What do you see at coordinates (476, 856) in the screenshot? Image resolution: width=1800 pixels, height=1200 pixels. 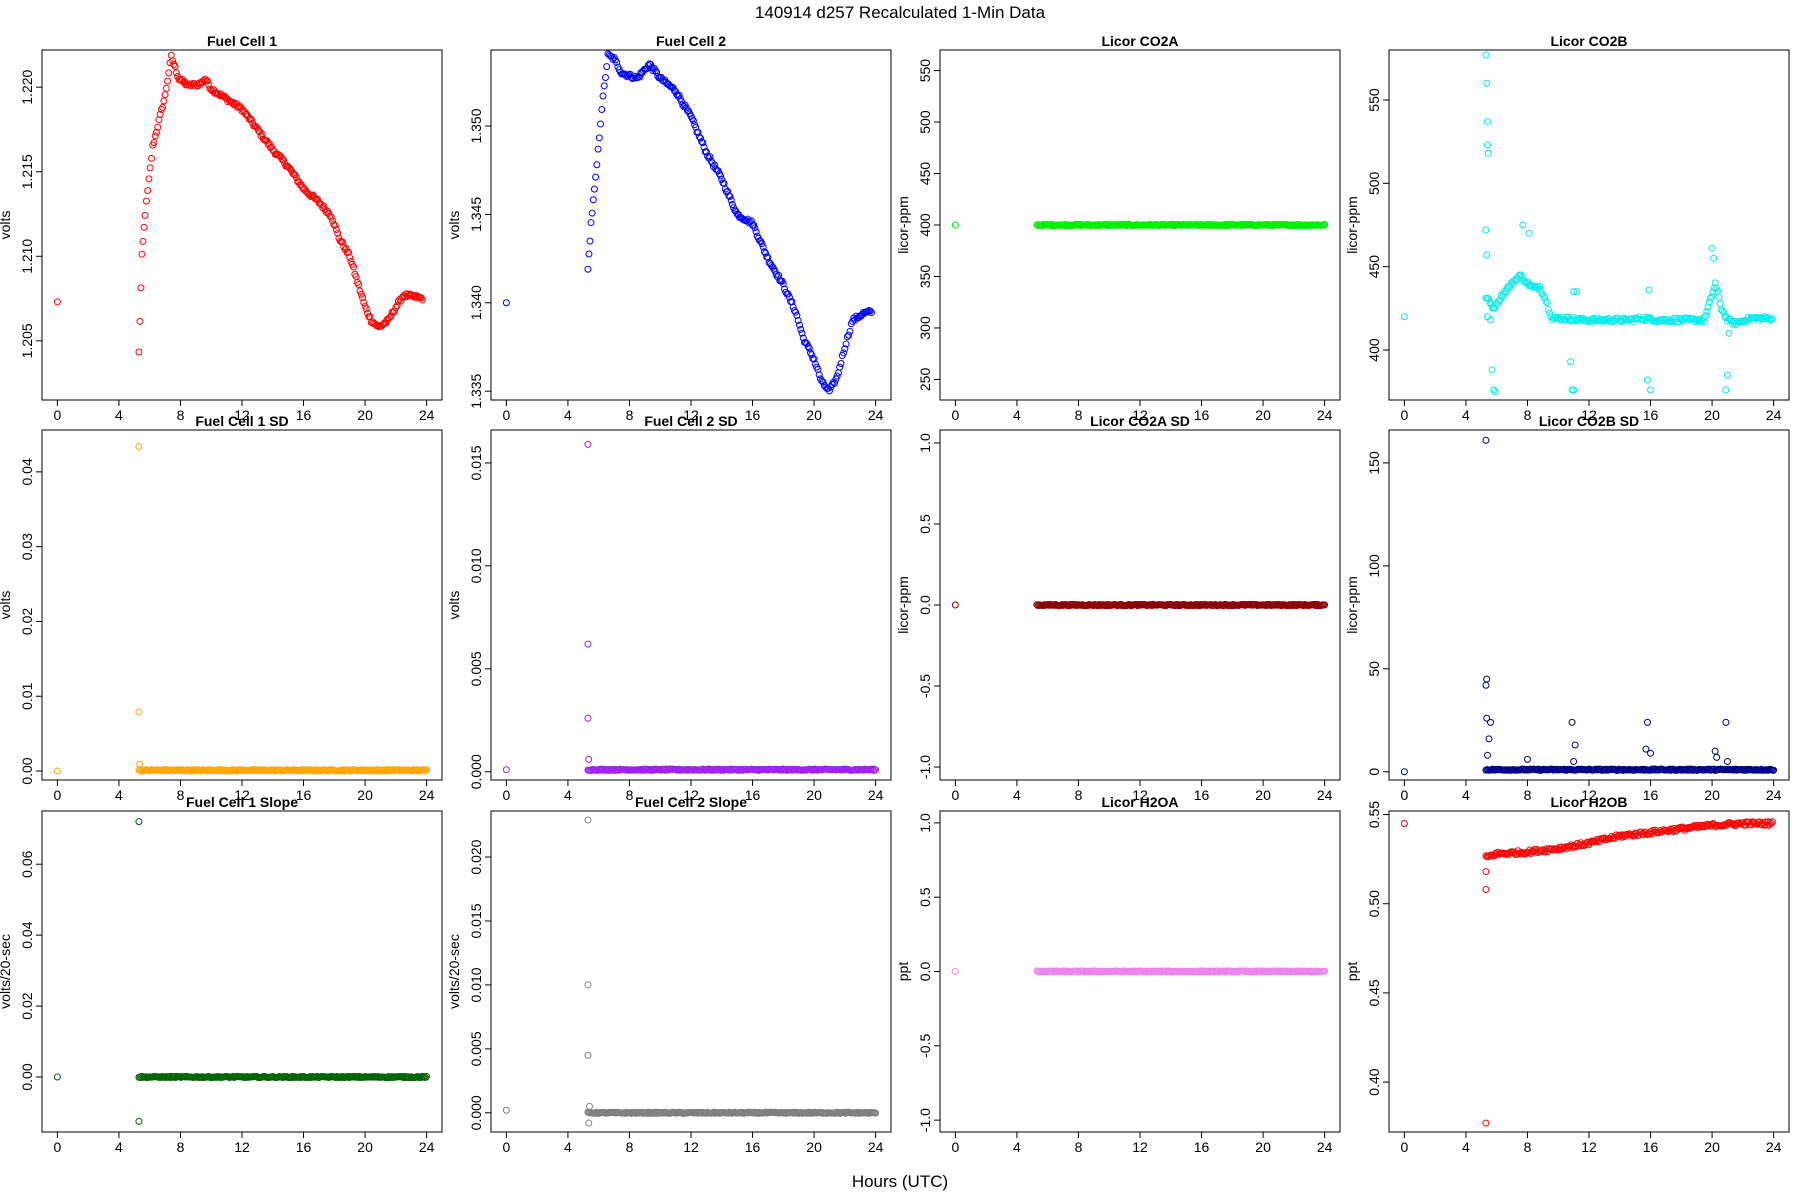 I see `y-tick-label: 0.020` at bounding box center [476, 856].